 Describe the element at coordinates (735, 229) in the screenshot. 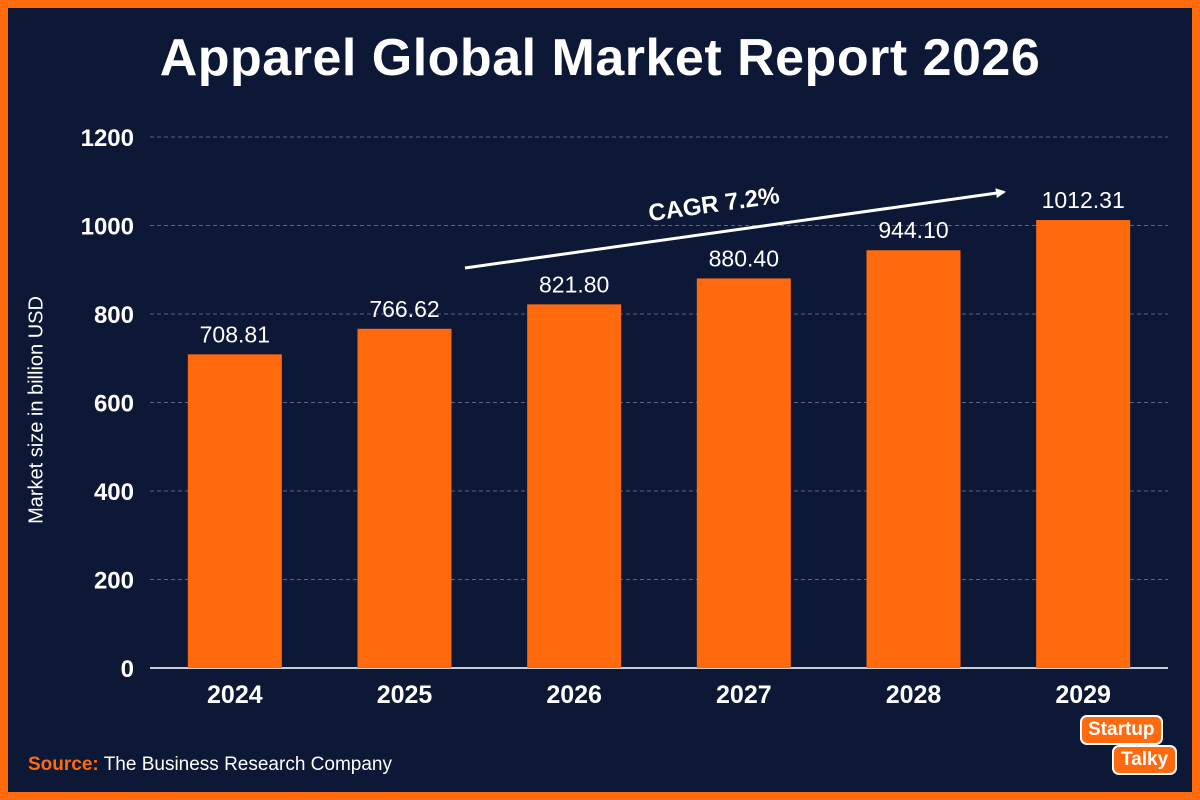

I see `cagr-arrow` at that location.